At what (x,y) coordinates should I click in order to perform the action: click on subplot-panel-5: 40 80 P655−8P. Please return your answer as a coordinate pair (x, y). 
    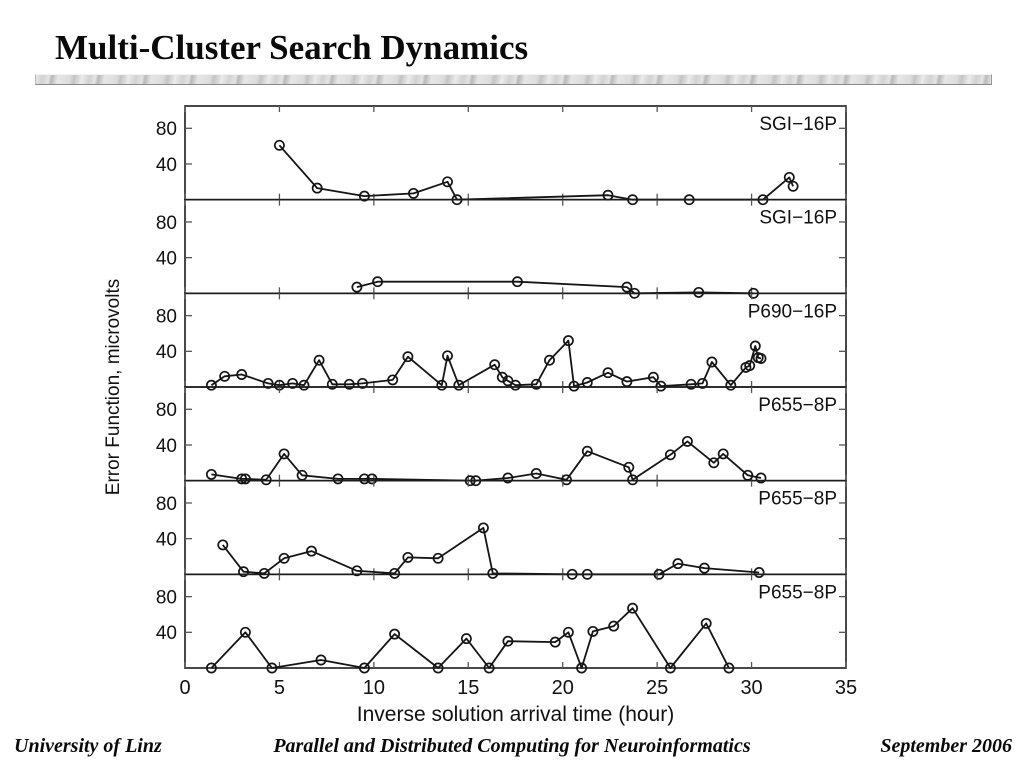
    Looking at the image, I should click on (501, 529).